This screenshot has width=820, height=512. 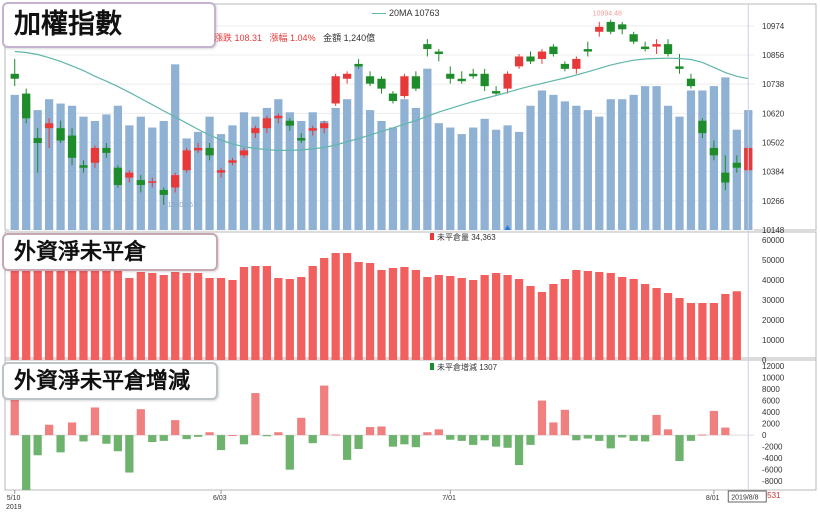 I want to click on y-tick-label-index: 10974, so click(x=773, y=26).